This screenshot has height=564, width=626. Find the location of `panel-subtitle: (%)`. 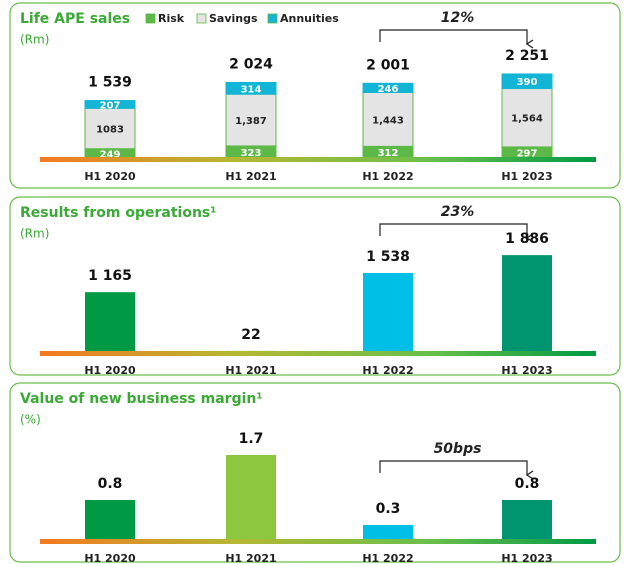

panel-subtitle: (%) is located at coordinates (30, 420).